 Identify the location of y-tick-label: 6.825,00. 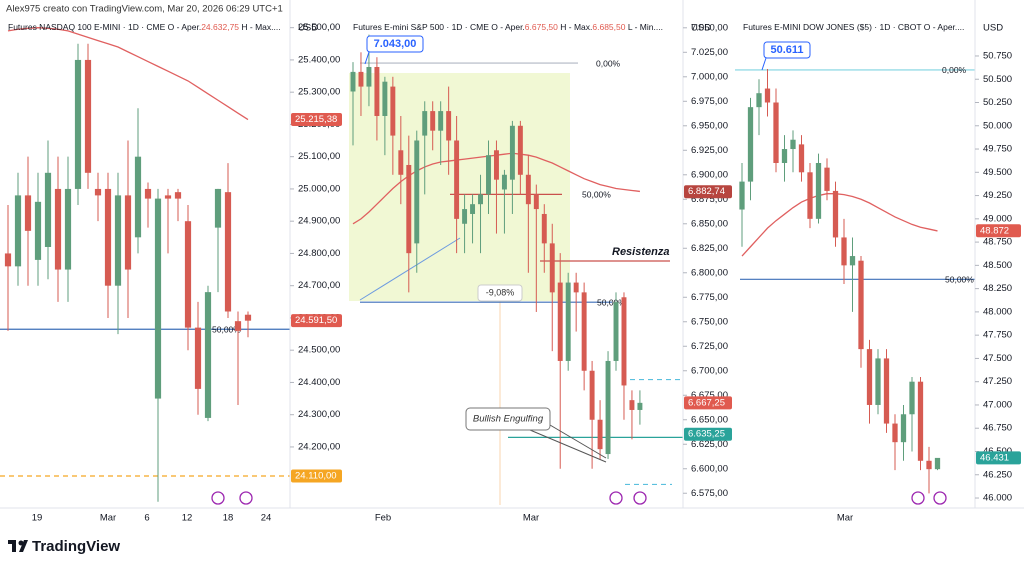
(709, 248).